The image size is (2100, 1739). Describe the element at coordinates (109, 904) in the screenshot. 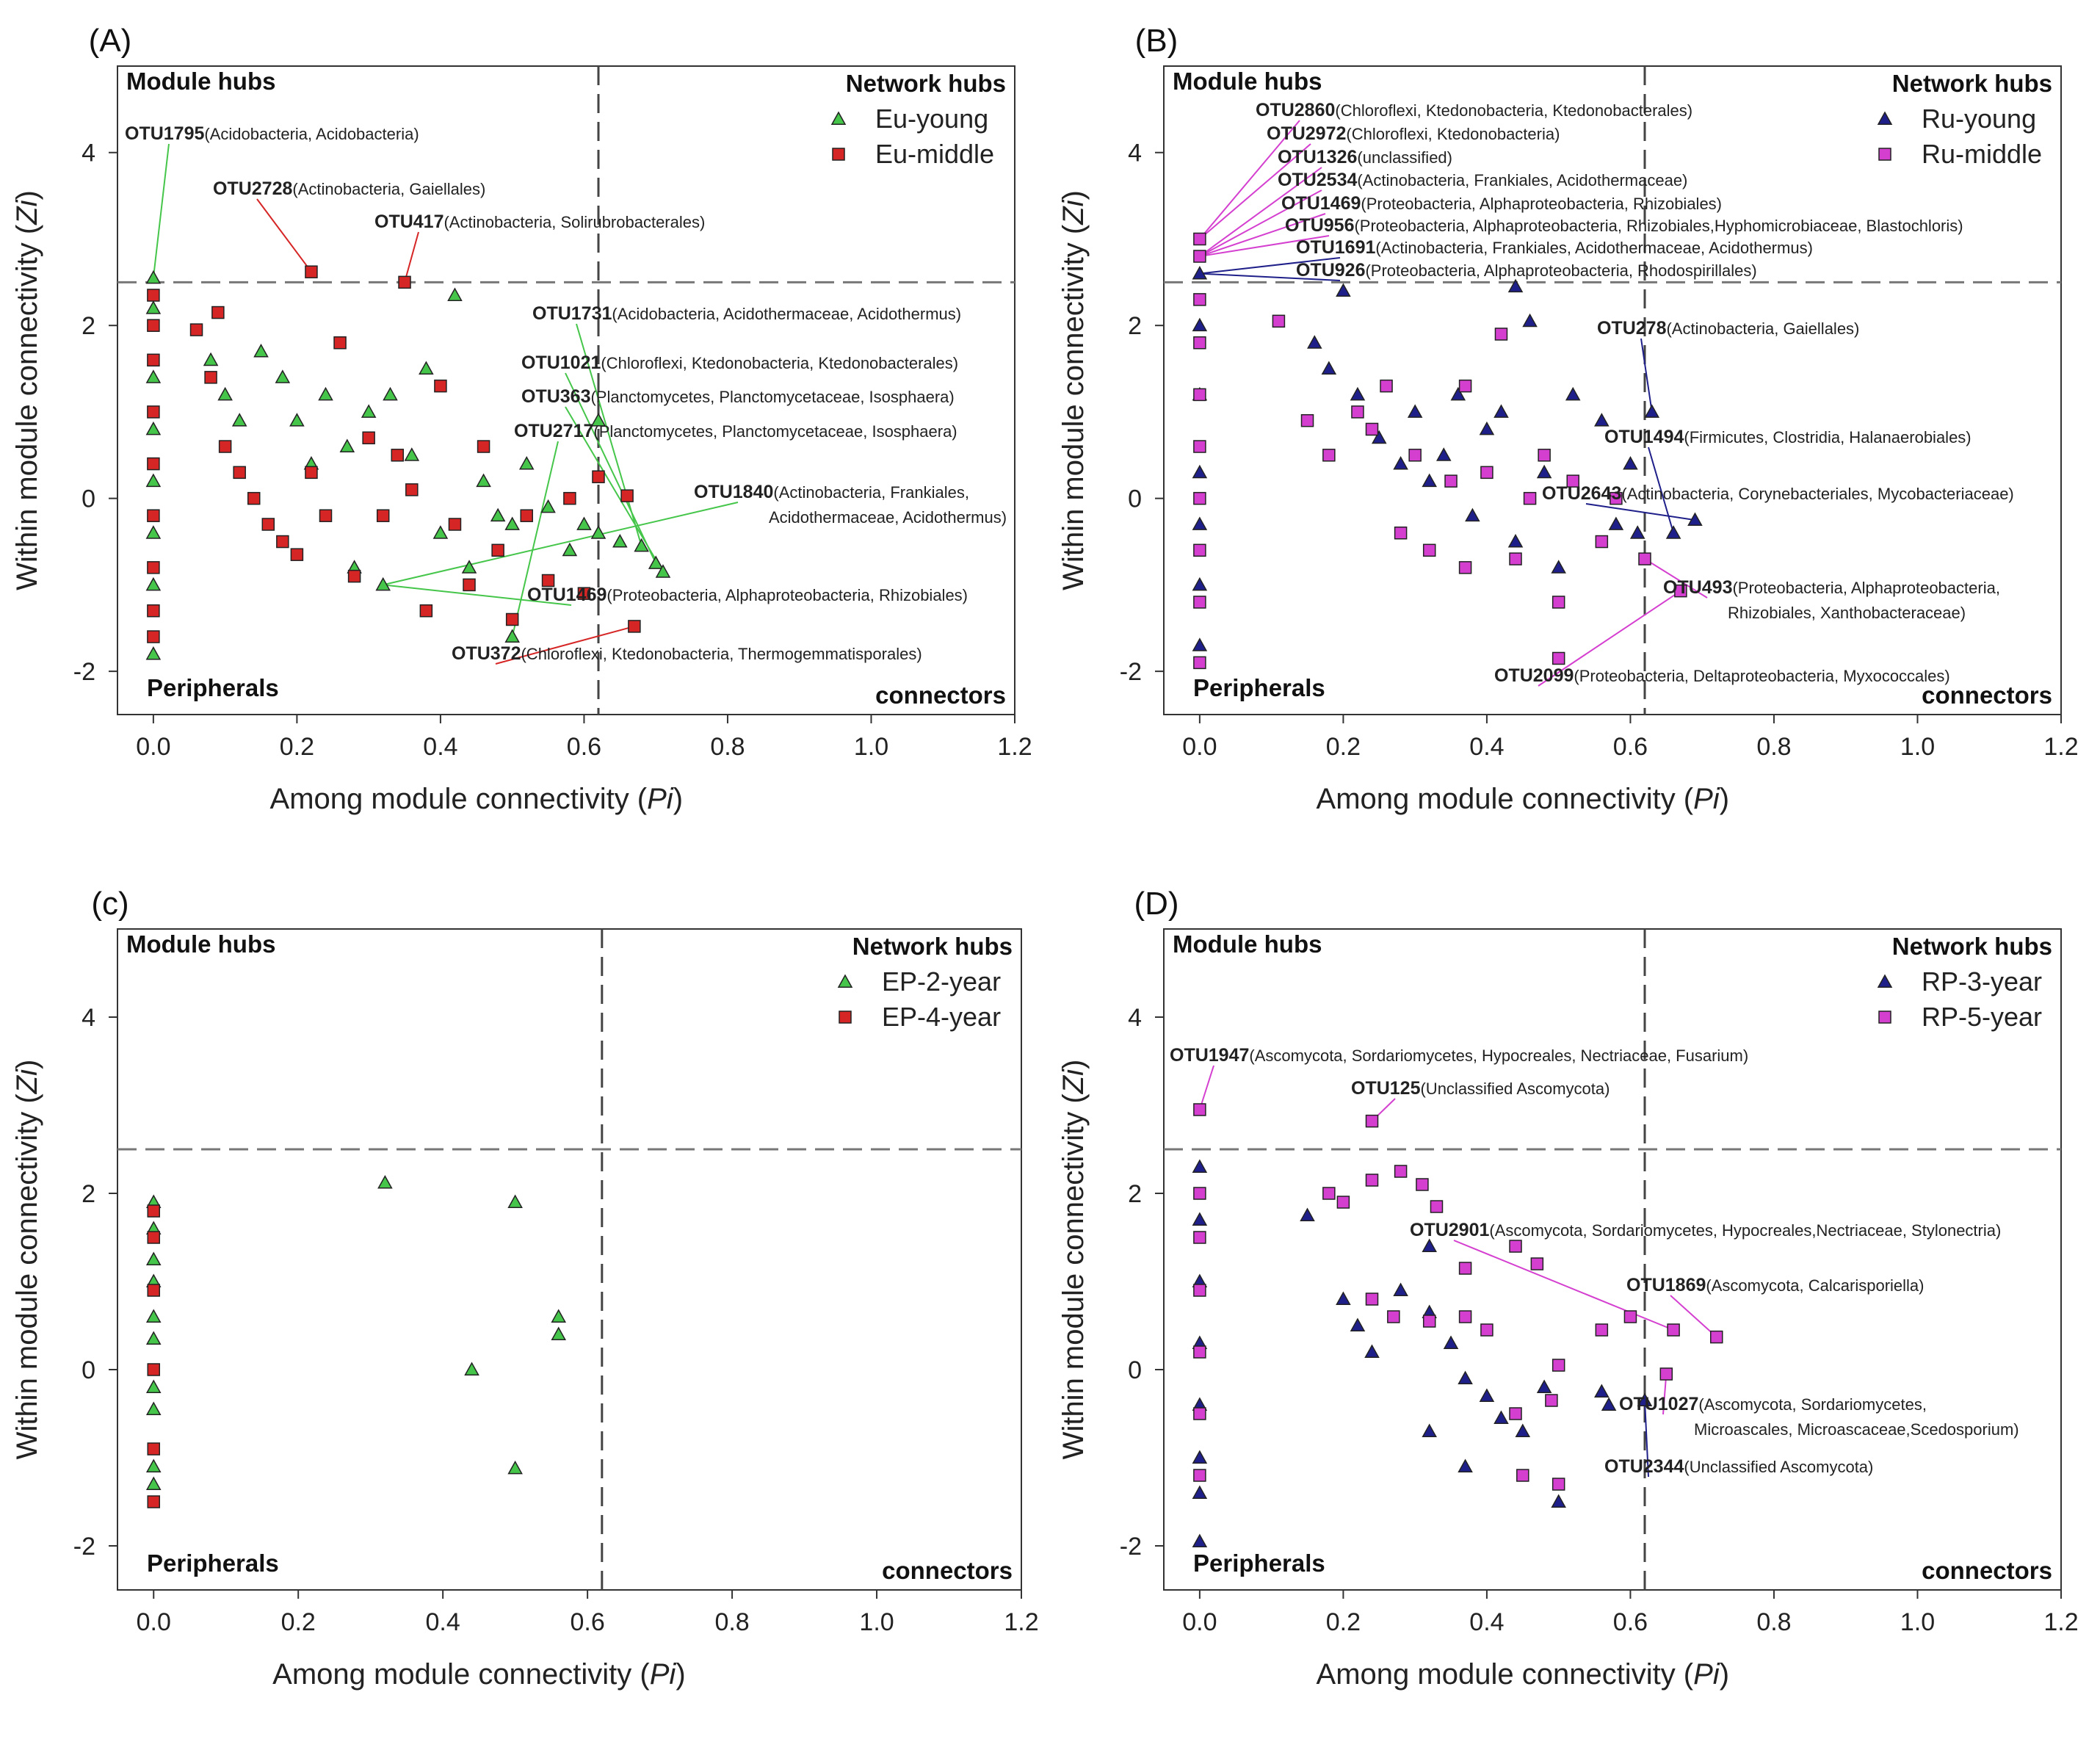

I see `panel-label: (c)` at that location.